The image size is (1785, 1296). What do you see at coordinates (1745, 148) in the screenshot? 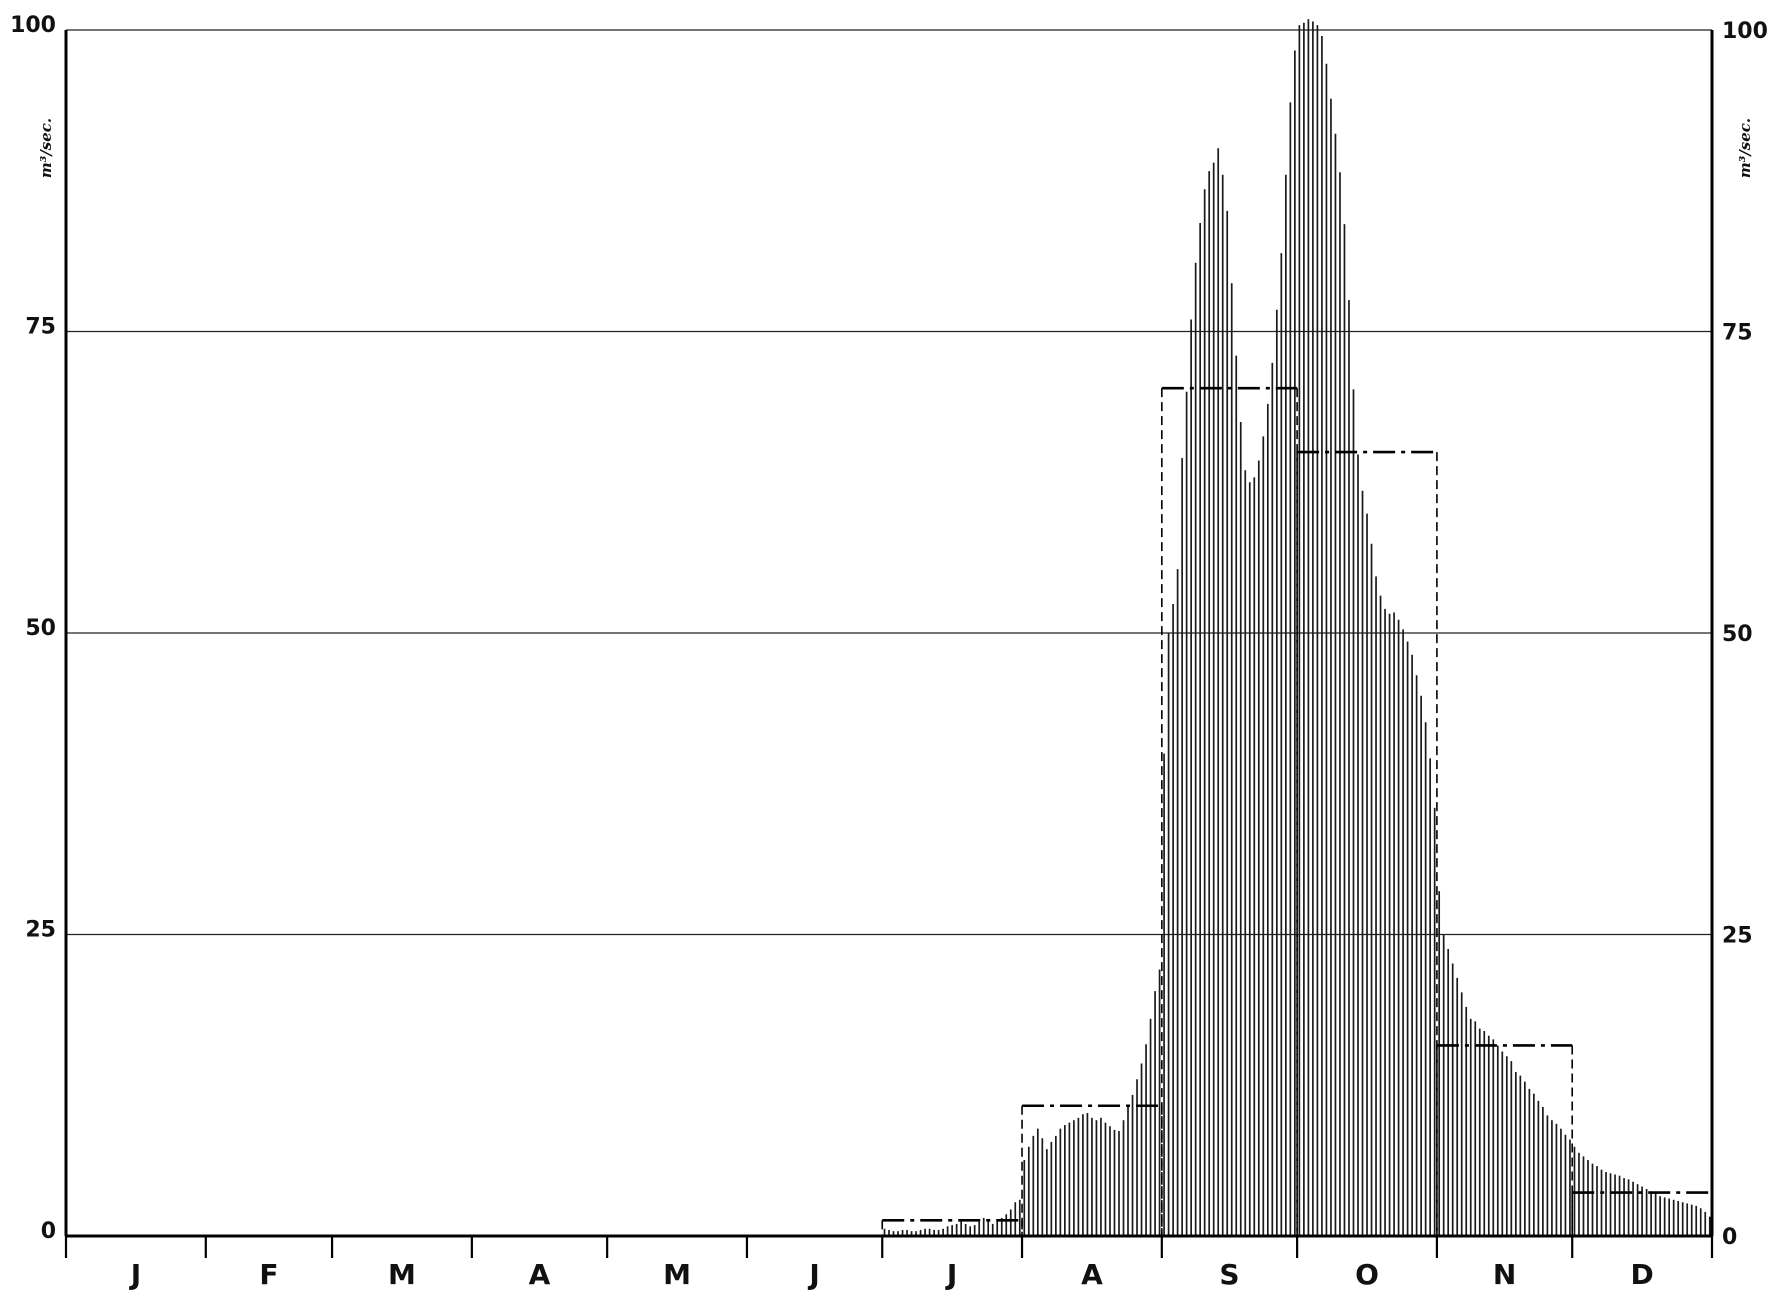
I see `y-unit-label-right: m³/sec.` at bounding box center [1745, 148].